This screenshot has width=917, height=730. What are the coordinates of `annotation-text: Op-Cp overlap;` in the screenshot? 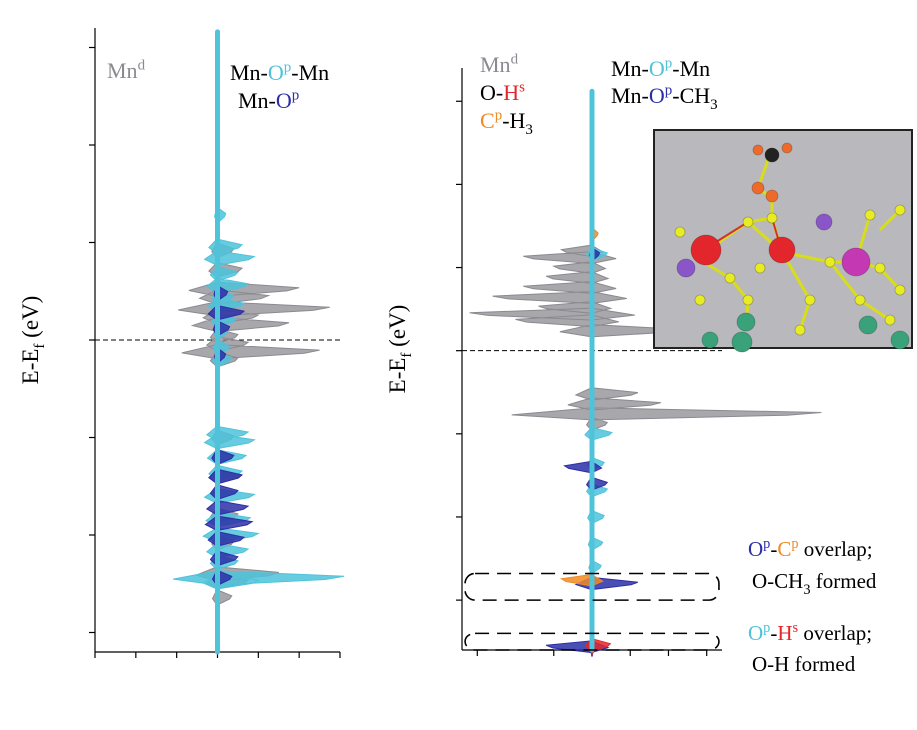 It's located at (810, 548).